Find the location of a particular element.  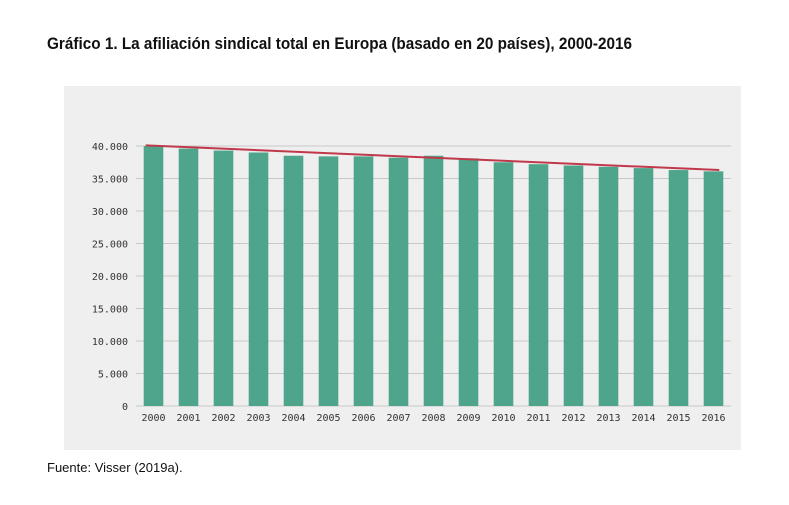

x-tick-label: 2010 is located at coordinates (503, 418).